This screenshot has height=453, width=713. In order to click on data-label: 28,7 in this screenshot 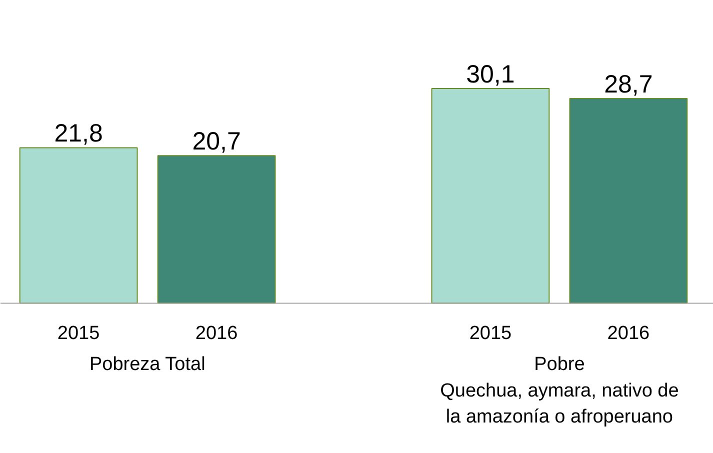, I will do `click(628, 84)`.